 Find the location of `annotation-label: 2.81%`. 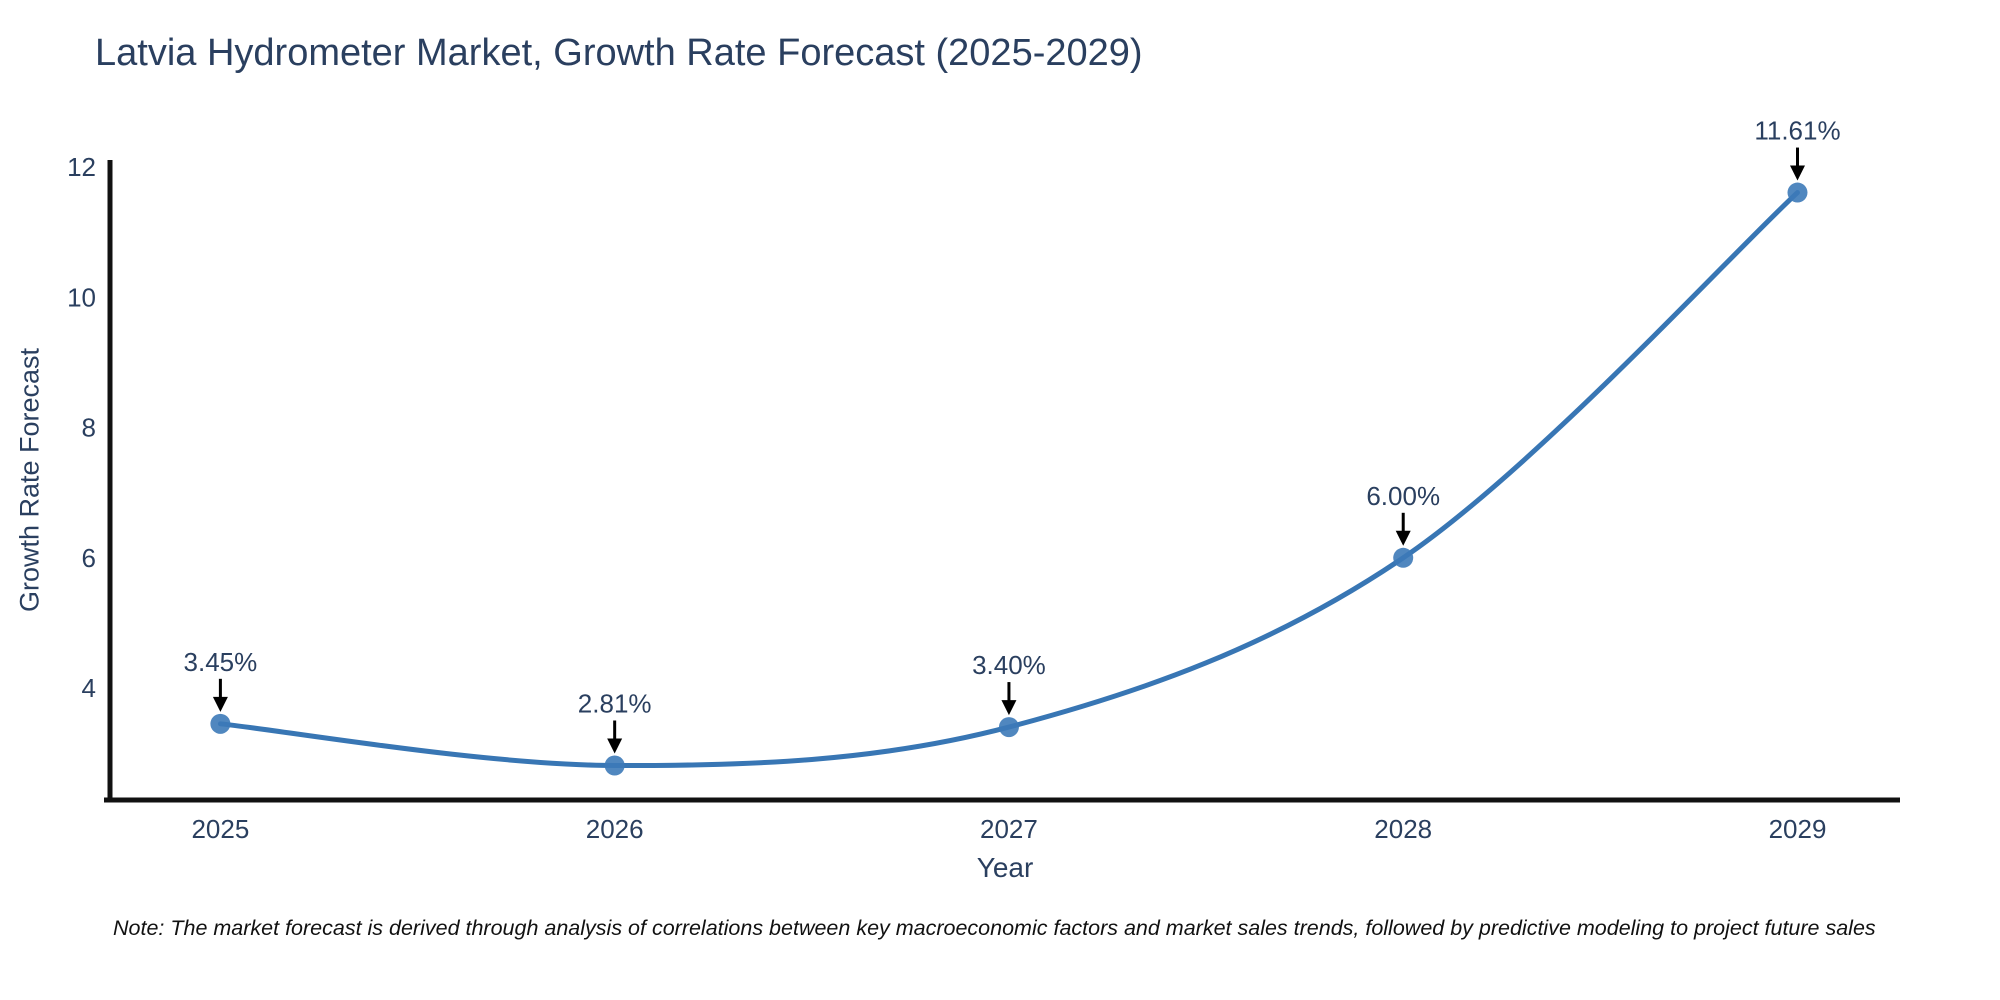

annotation-label: 2.81% is located at coordinates (615, 703).